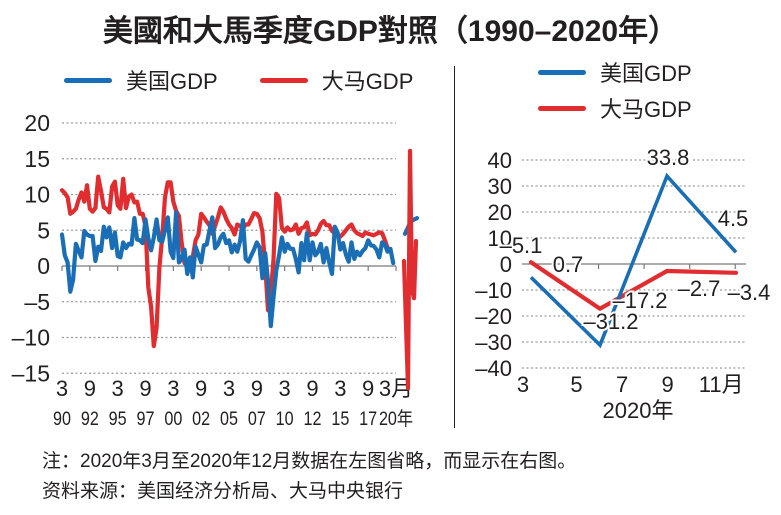 The height and width of the screenshot is (515, 781). What do you see at coordinates (668, 384) in the screenshot?
I see `x-tick-label: 9` at bounding box center [668, 384].